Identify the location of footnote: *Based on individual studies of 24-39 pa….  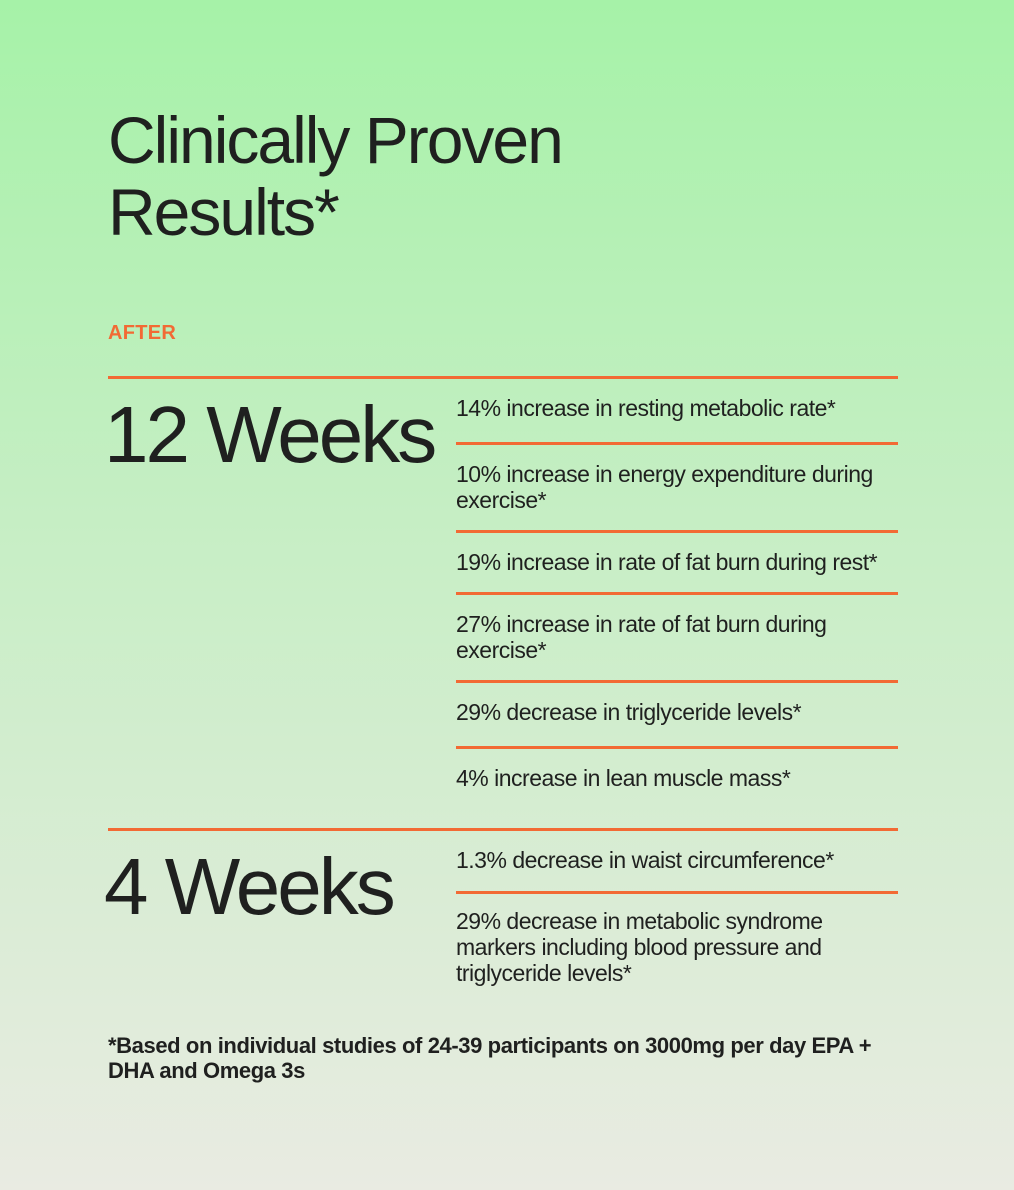
(490, 1058).